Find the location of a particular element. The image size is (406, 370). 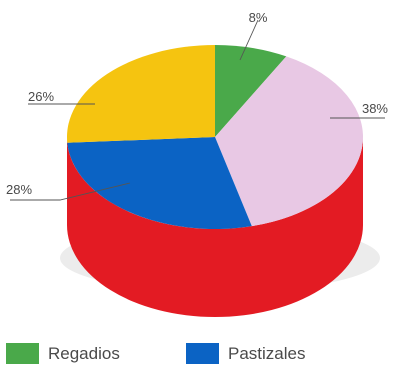

legend-label-regadios: Regadios is located at coordinates (84, 353).